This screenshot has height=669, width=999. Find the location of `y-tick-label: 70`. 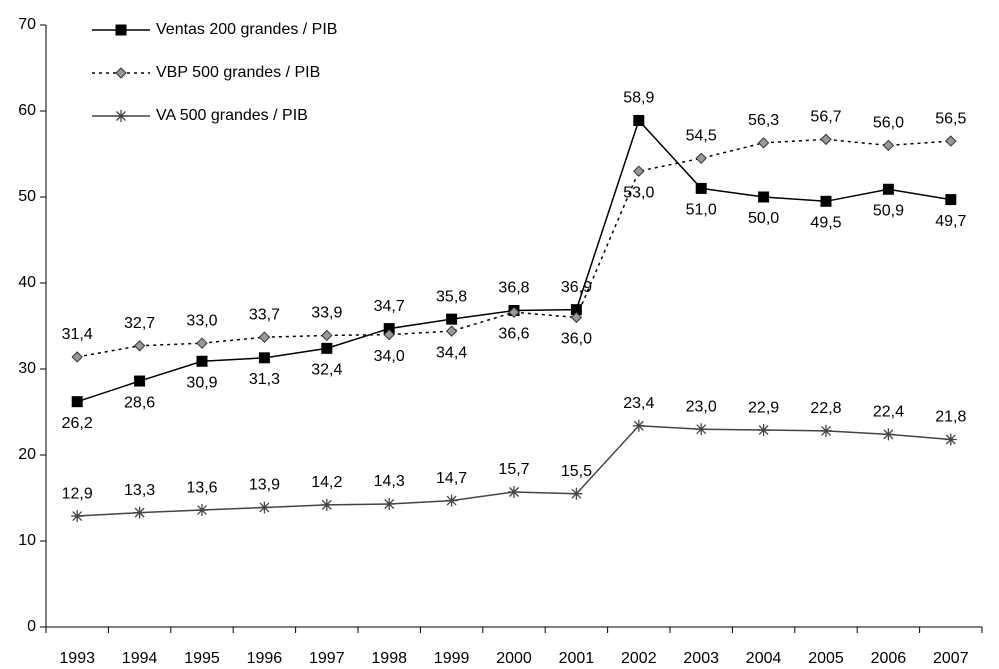

y-tick-label: 70 is located at coordinates (27, 24).